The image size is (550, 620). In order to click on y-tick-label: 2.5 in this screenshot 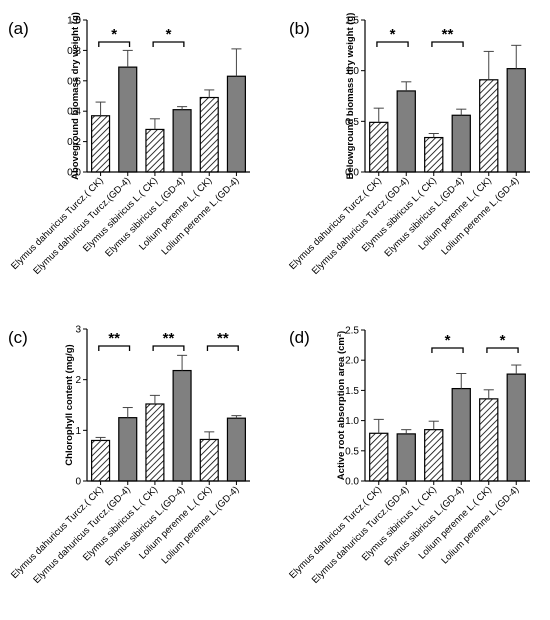, I will do `click(352, 331)`.